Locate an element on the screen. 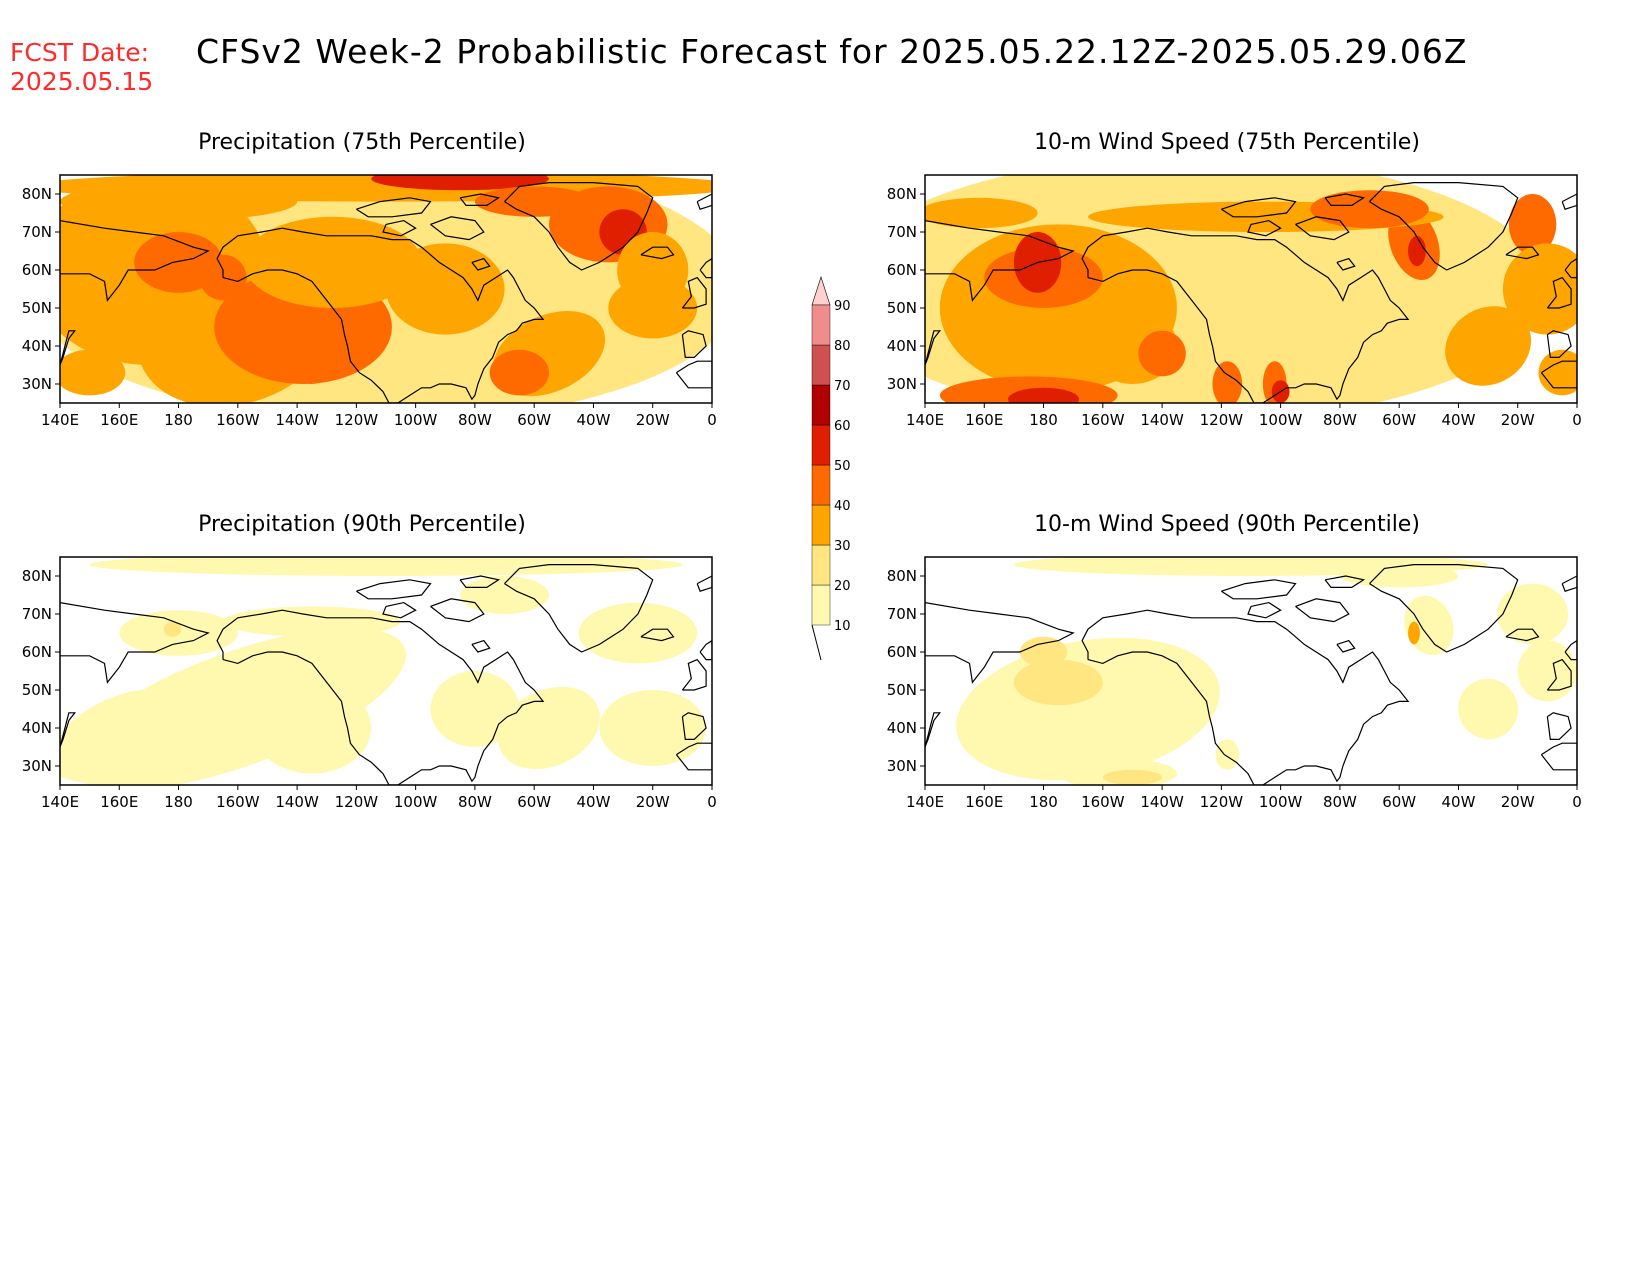 This screenshot has height=1275, width=1650. lon-tick-label: 40W is located at coordinates (1458, 420).